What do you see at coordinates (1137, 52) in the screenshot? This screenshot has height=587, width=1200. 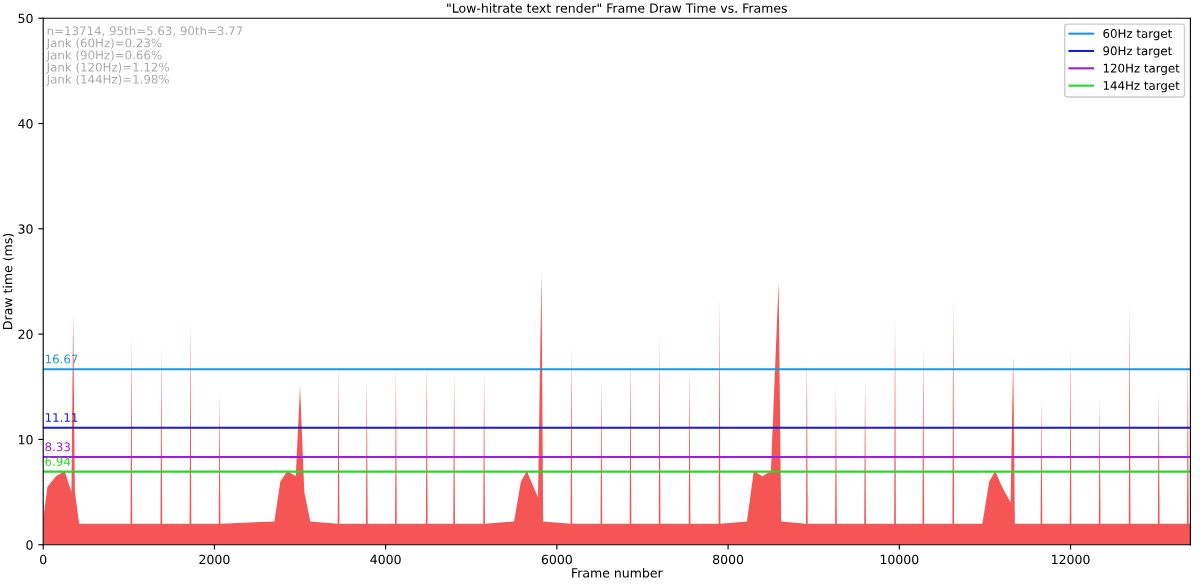 I see `legend-label: 90Hz target` at bounding box center [1137, 52].